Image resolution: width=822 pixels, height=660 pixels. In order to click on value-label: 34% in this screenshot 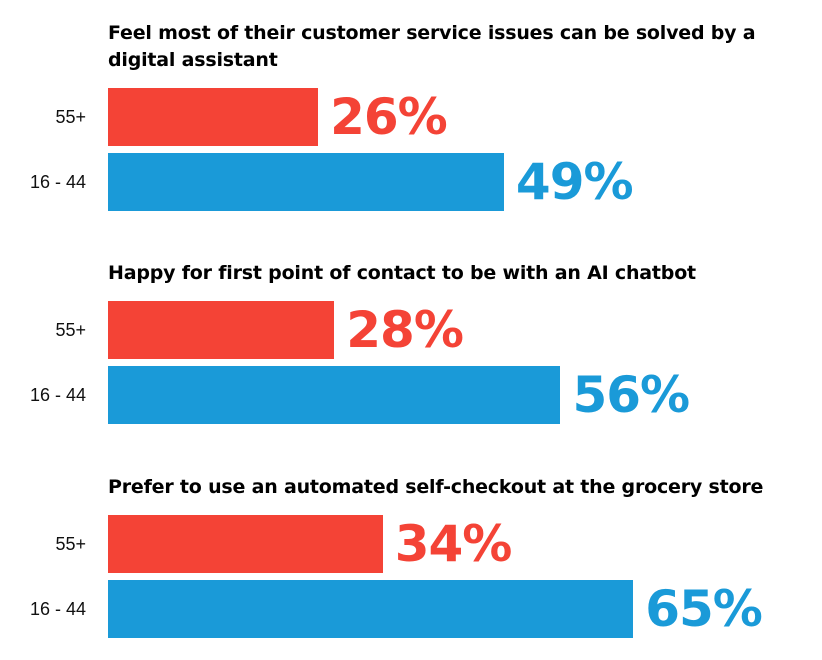, I will do `click(453, 544)`.